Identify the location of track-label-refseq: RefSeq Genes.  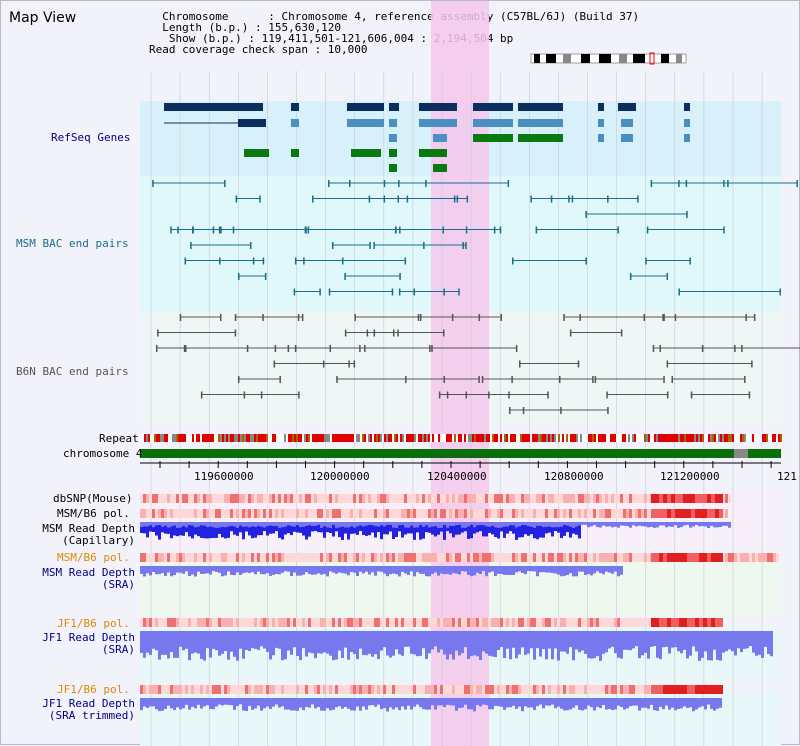
(91, 137).